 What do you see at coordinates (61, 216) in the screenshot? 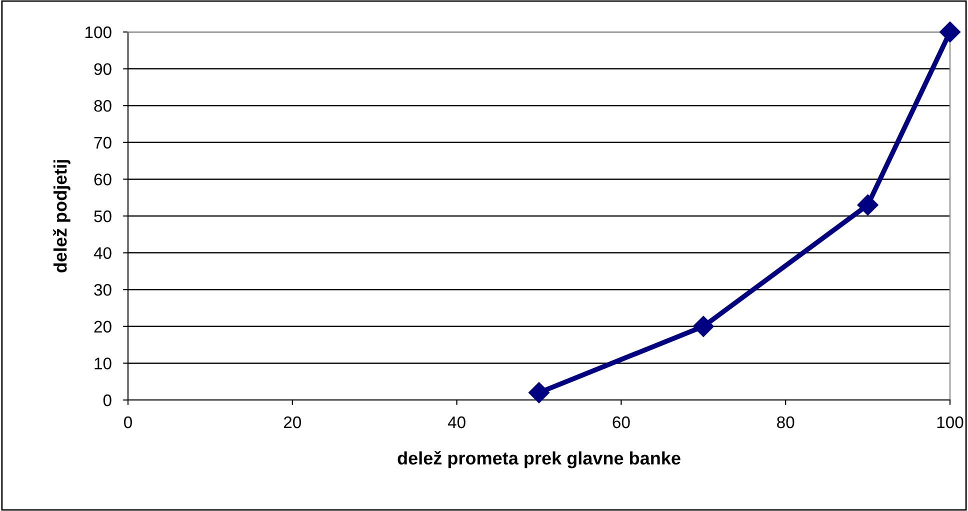
I see `y-axis-title: delež podjetij` at bounding box center [61, 216].